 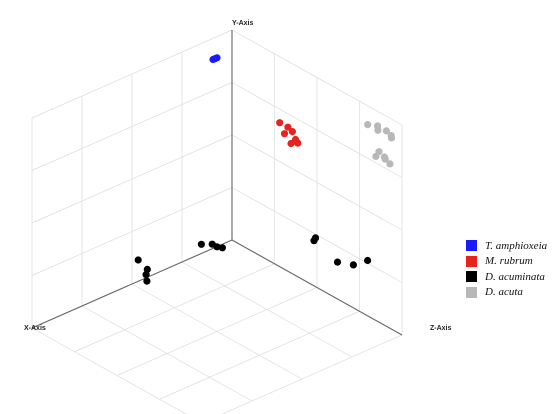 What do you see at coordinates (441, 328) in the screenshot?
I see `z-axis-title: Z-Axis` at bounding box center [441, 328].